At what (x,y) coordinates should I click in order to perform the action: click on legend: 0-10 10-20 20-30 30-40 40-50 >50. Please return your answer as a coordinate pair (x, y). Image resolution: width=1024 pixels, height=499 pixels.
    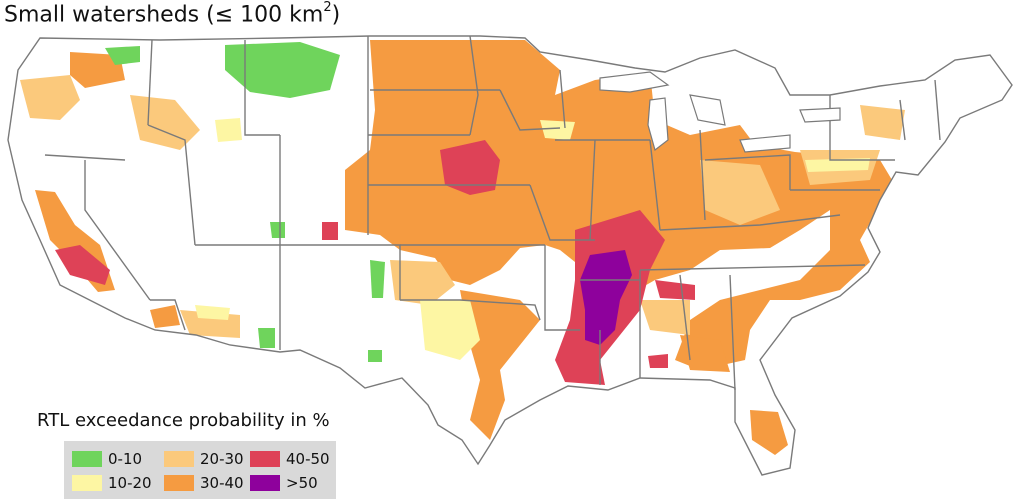
    Looking at the image, I should click on (200, 470).